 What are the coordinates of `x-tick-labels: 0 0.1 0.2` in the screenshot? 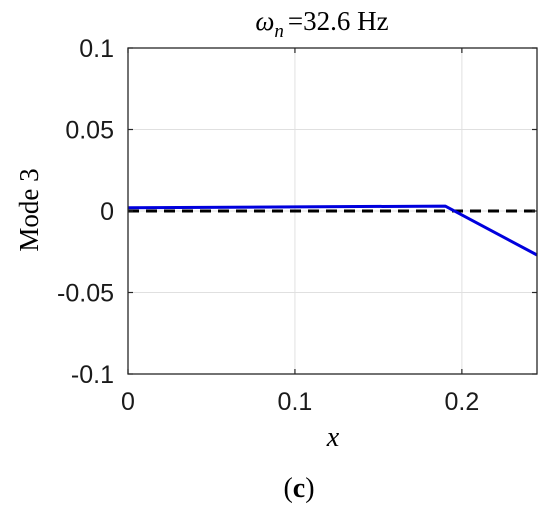 It's located at (300, 402).